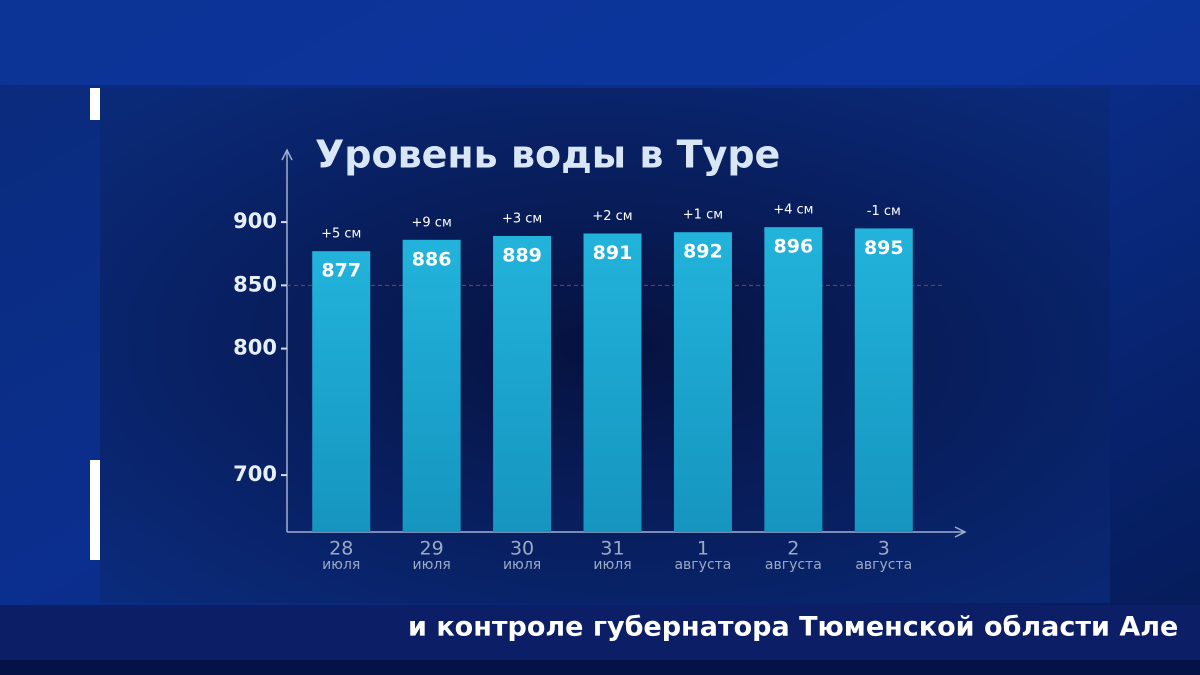 This screenshot has width=1200, height=675. Describe the element at coordinates (793, 210) in the screenshot. I see `change-label: +4 см` at that location.